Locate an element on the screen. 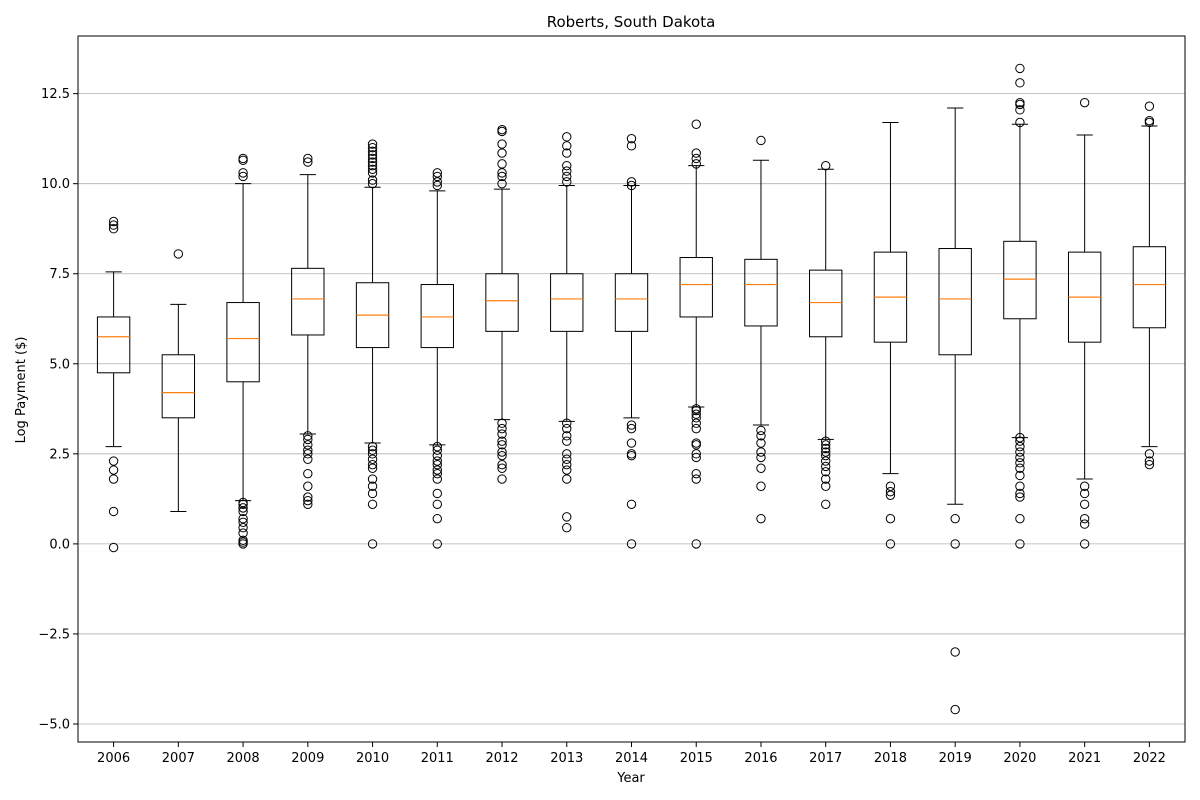 The width and height of the screenshot is (1200, 800). y-tick-label: 2.5 is located at coordinates (59, 454).